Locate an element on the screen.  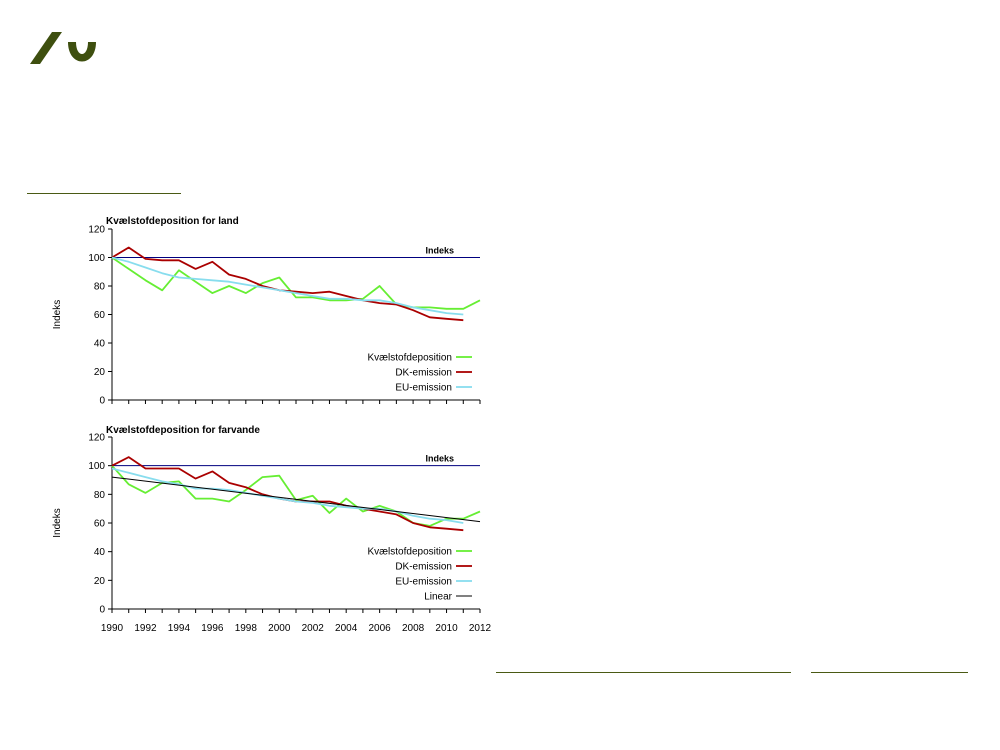
aarhus-university-logo is located at coordinates (63, 48).